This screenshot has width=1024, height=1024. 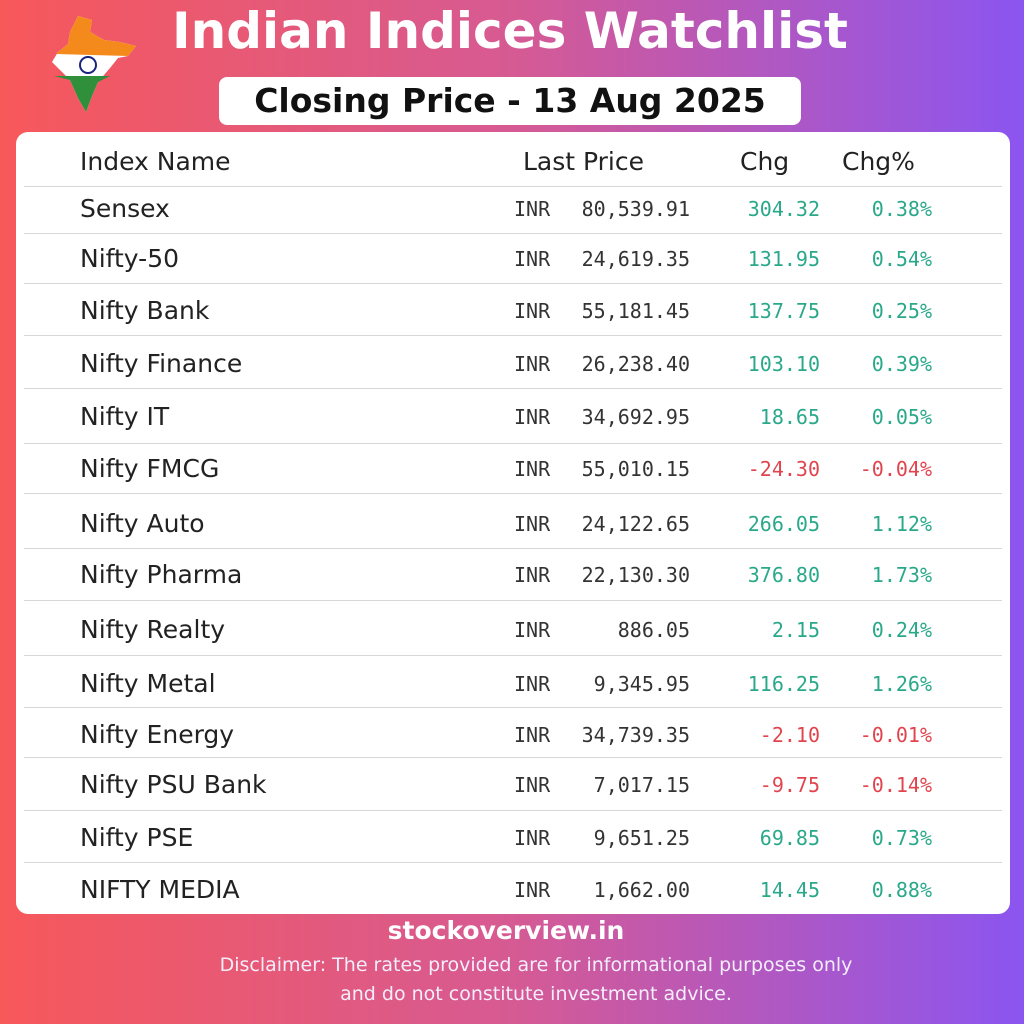 I want to click on index-name: Nifty Bank, so click(x=145, y=310).